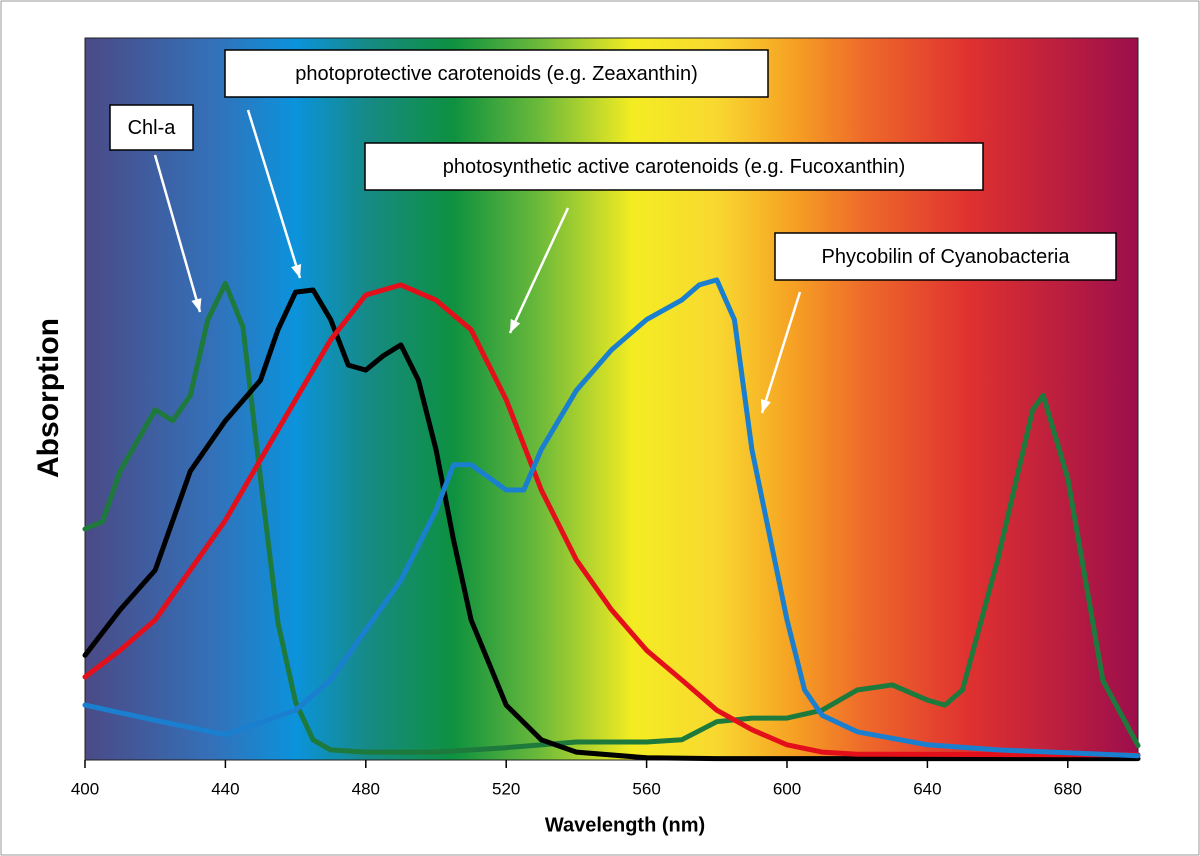 The width and height of the screenshot is (1200, 856). What do you see at coordinates (506, 788) in the screenshot?
I see `x-tick-label: 520` at bounding box center [506, 788].